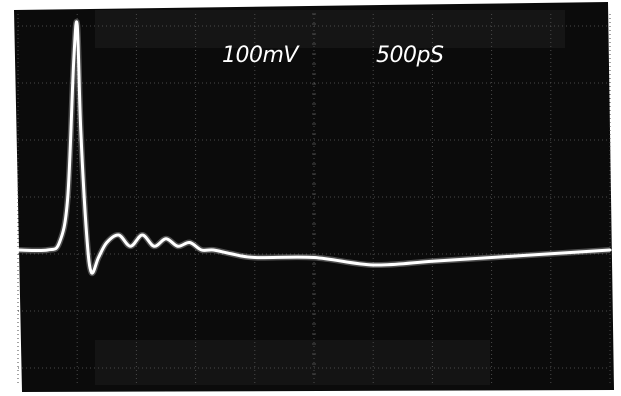 This screenshot has height=396, width=621. Describe the element at coordinates (410, 55) in the screenshot. I see `time-per-div-readout: 500pS` at that location.